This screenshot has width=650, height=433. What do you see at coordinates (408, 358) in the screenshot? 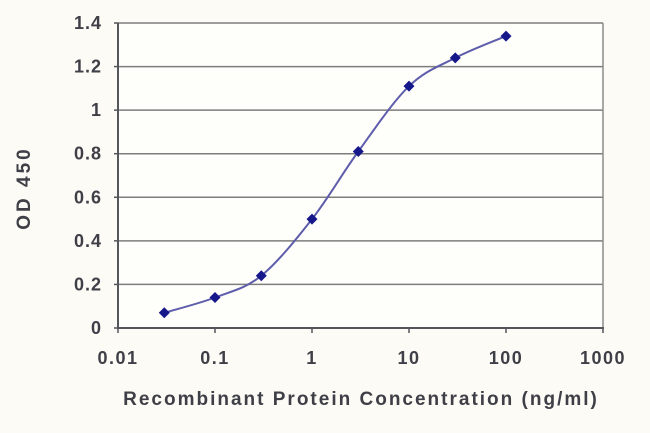
I see `x-tick-label: 10` at bounding box center [408, 358].